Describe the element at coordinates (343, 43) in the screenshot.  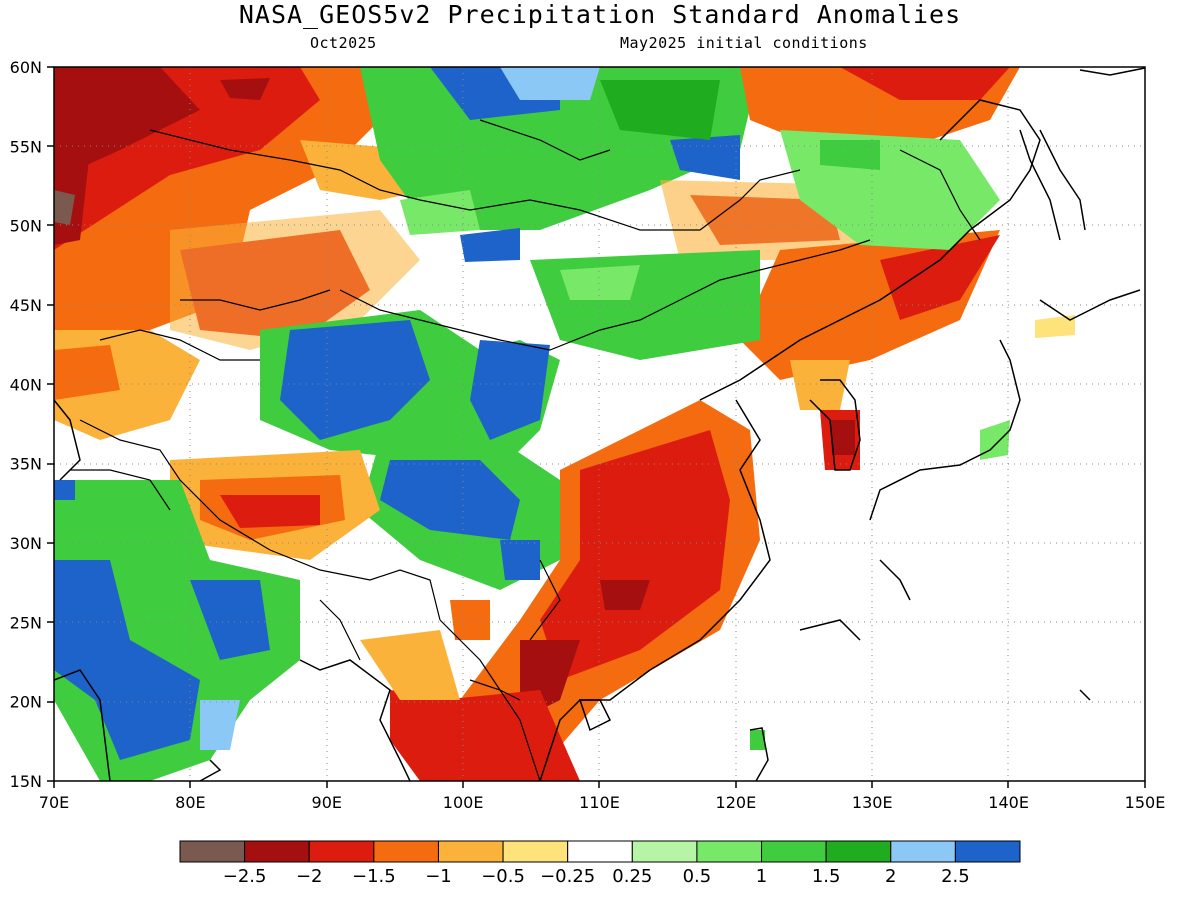
I see `forecast-month: Oct2025` at that location.